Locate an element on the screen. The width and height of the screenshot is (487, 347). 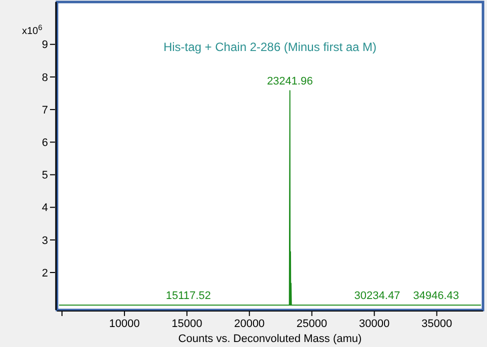
annotation: 30234.47 is located at coordinates (377, 296).